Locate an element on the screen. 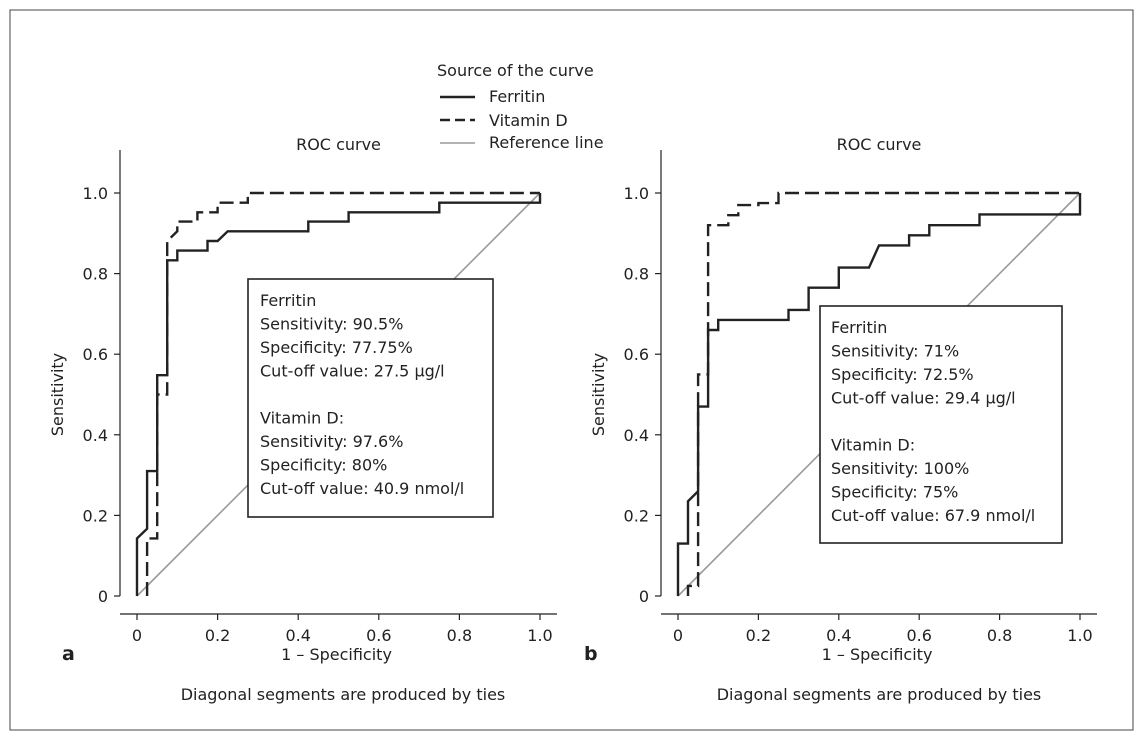 The image size is (1143, 740). y-tick-label-a: 0.6 is located at coordinates (95, 354).